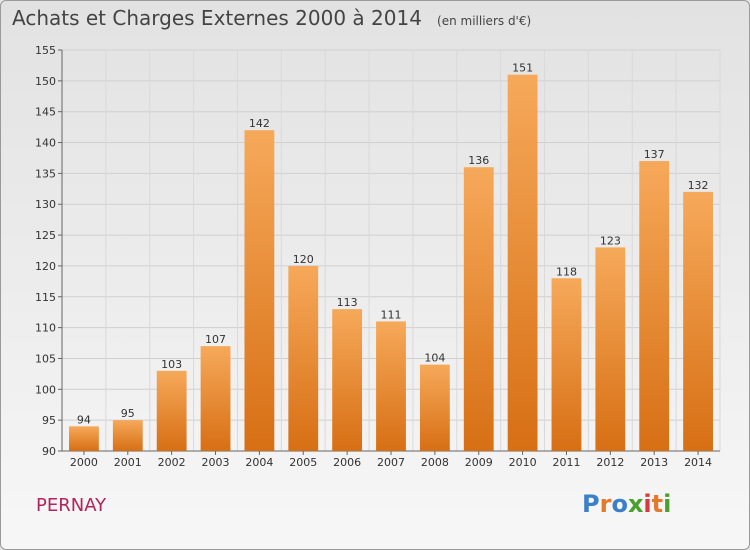 The width and height of the screenshot is (750, 550). I want to click on y-tick-label: 150, so click(45, 81).